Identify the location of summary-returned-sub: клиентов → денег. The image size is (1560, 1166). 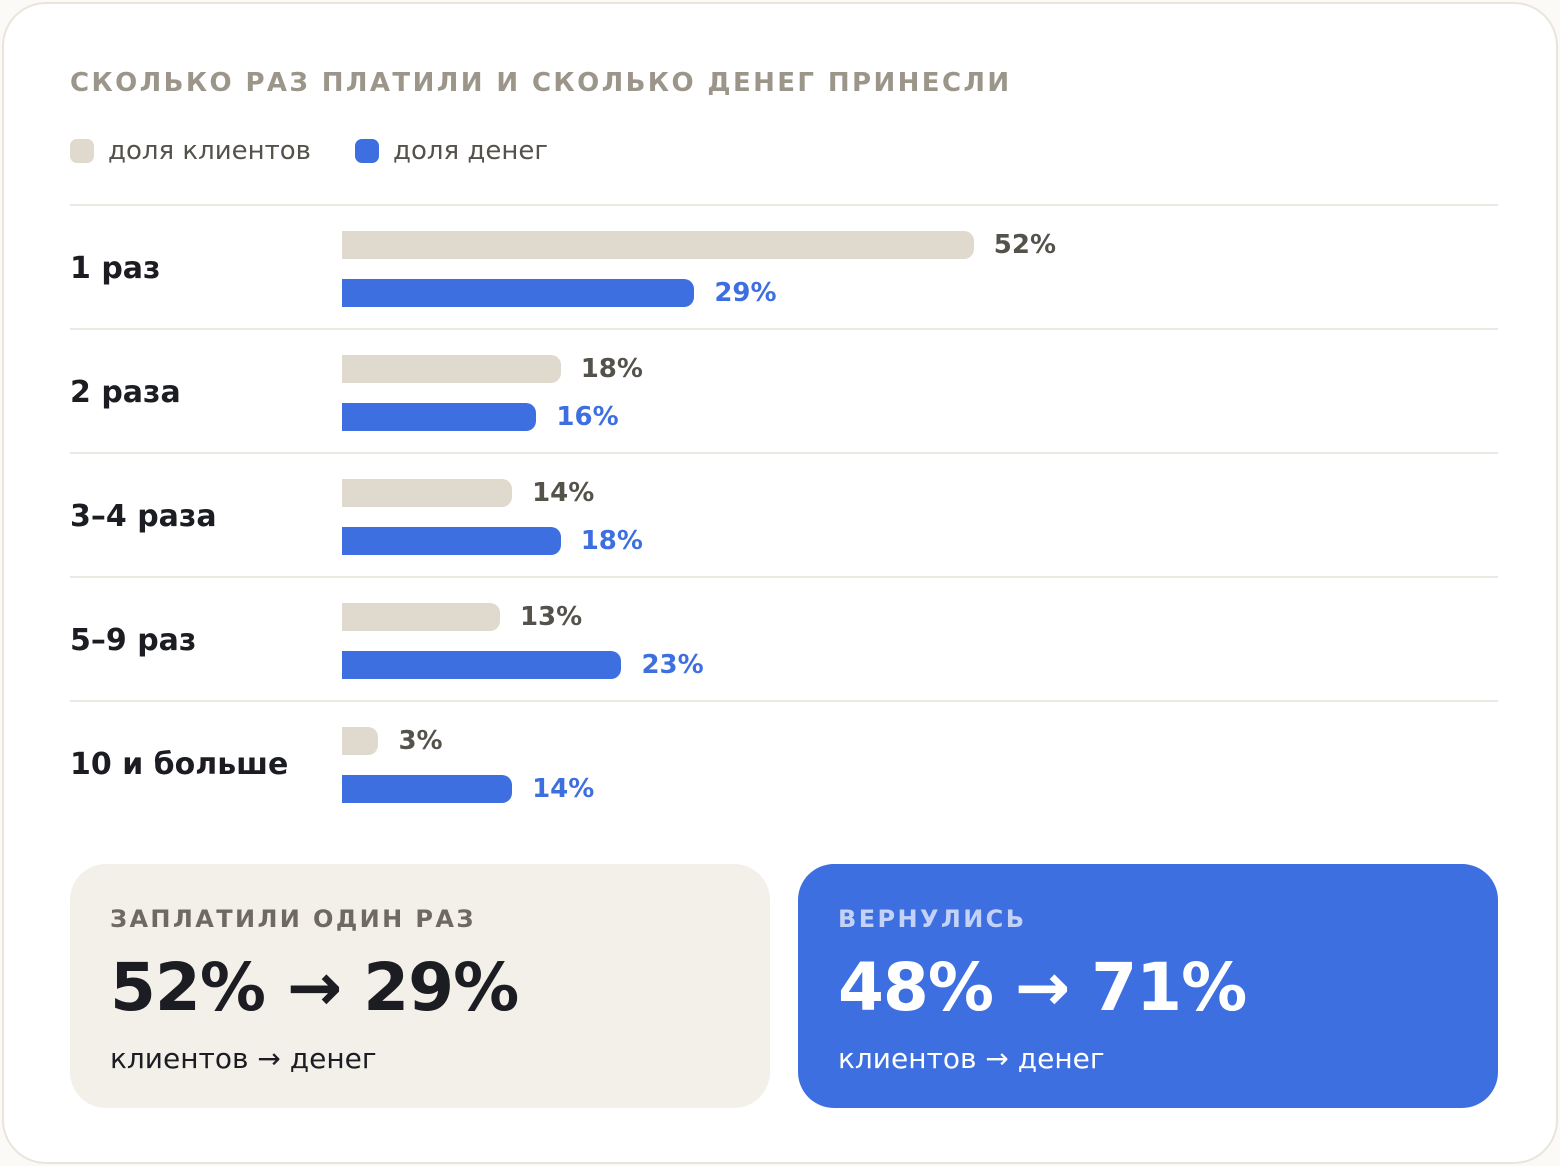
(971, 1058).